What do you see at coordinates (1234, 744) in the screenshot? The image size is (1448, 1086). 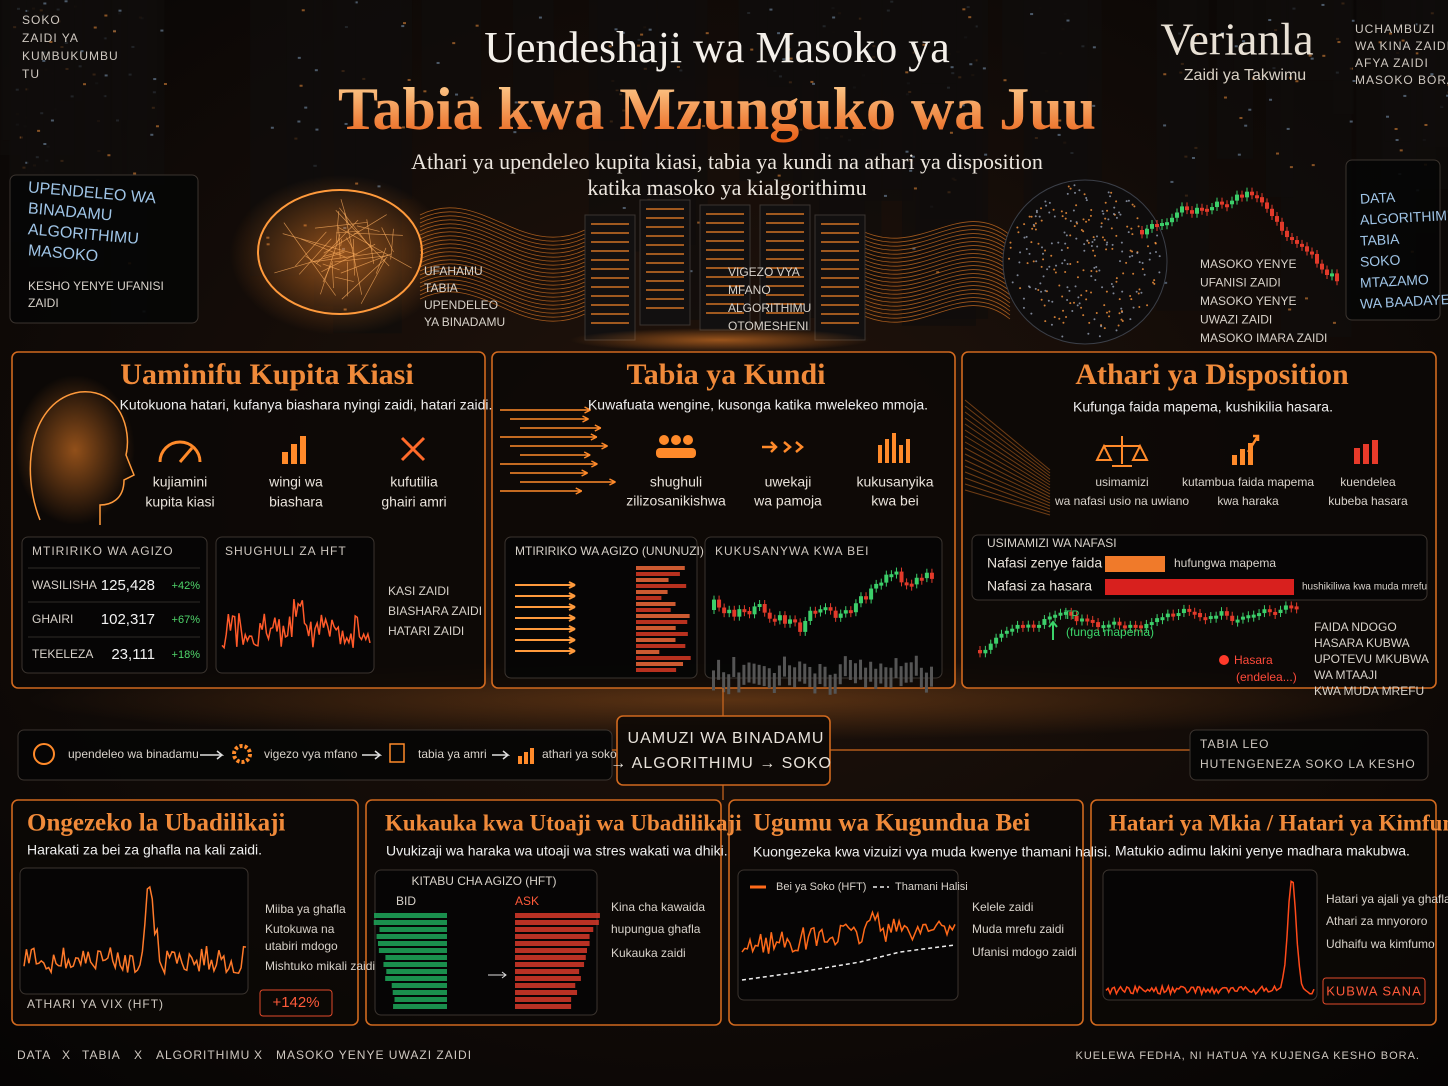 I see `right-text: TABIA LEO` at bounding box center [1234, 744].